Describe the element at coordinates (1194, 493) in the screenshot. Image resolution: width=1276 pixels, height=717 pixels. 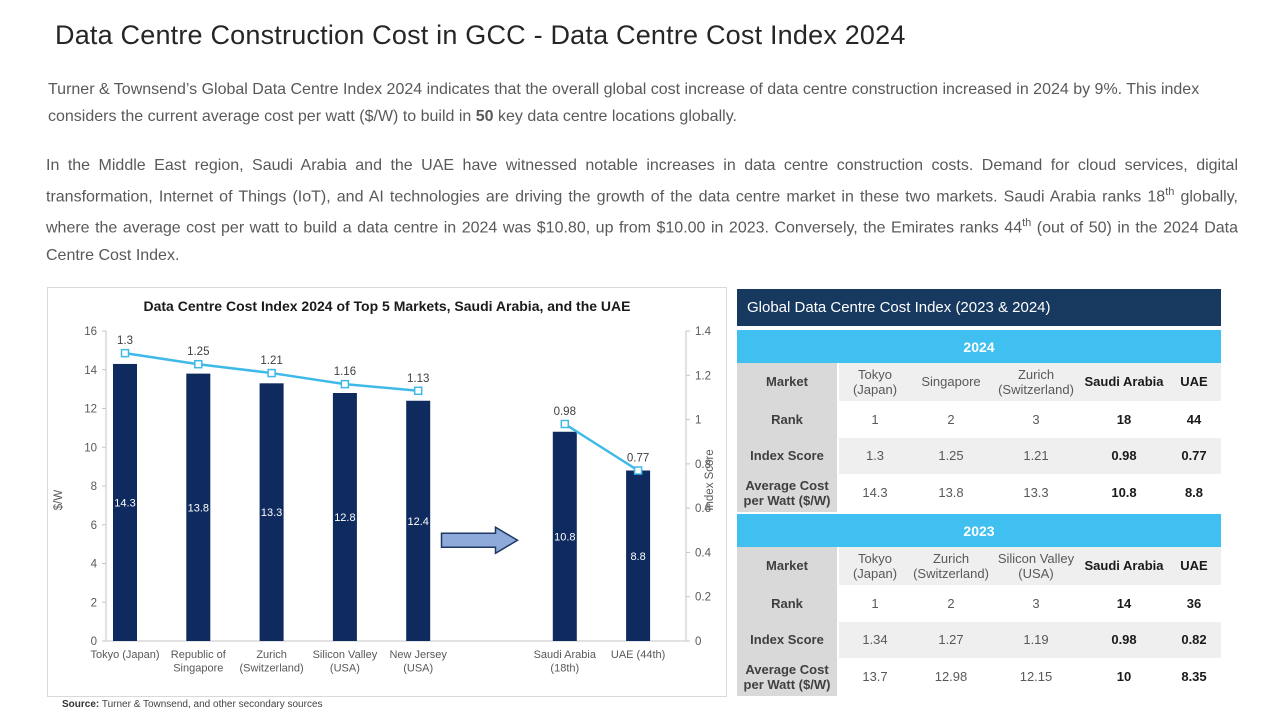
I see `table-cell: 8.8` at that location.